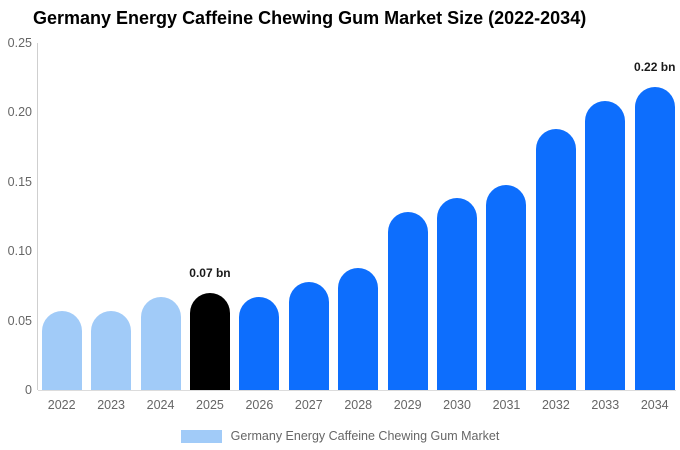 The image size is (680, 450). I want to click on x-tick-2028: 2028, so click(358, 405).